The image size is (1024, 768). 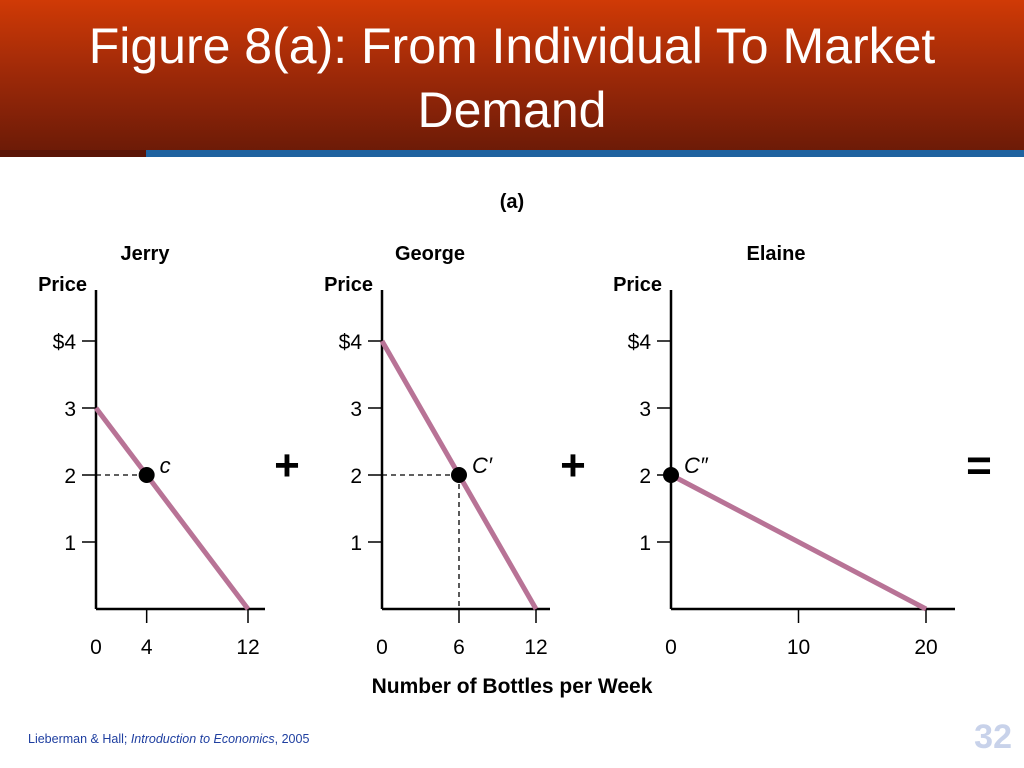 What do you see at coordinates (459, 647) in the screenshot?
I see `panel-george-x-tick-label: 6` at bounding box center [459, 647].